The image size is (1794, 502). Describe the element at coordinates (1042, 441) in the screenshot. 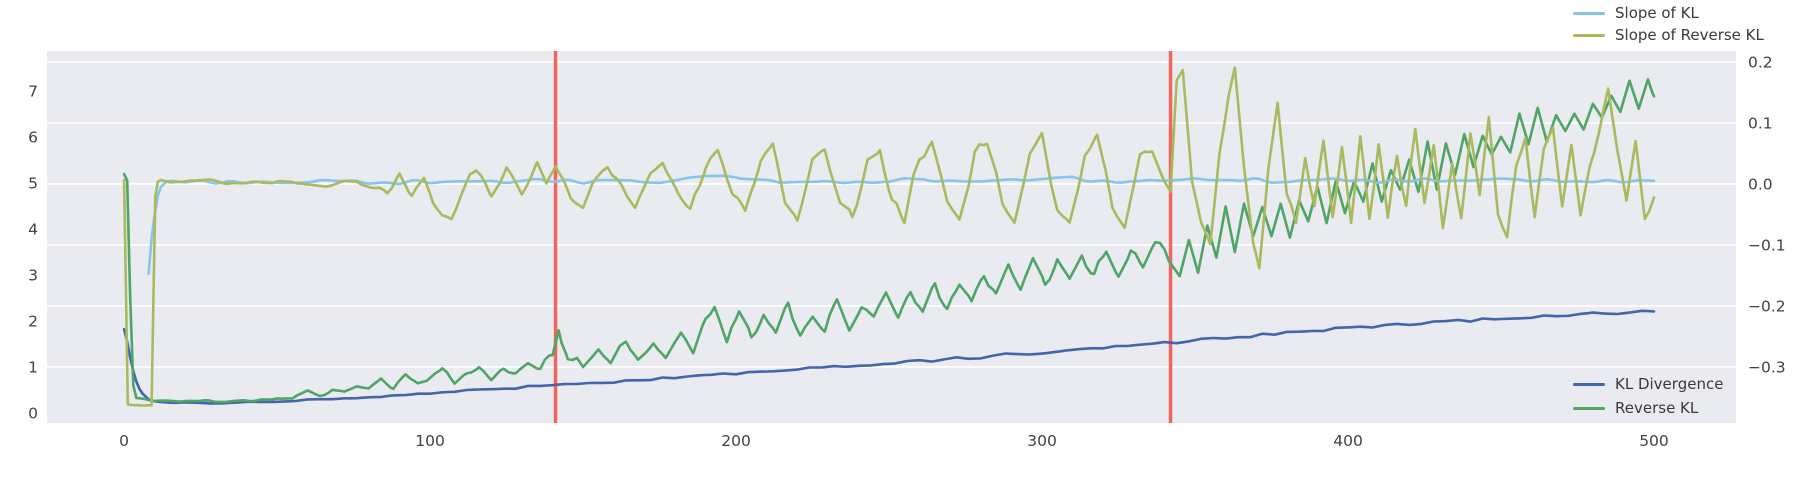

I see `x-tick-label: 300` at that location.